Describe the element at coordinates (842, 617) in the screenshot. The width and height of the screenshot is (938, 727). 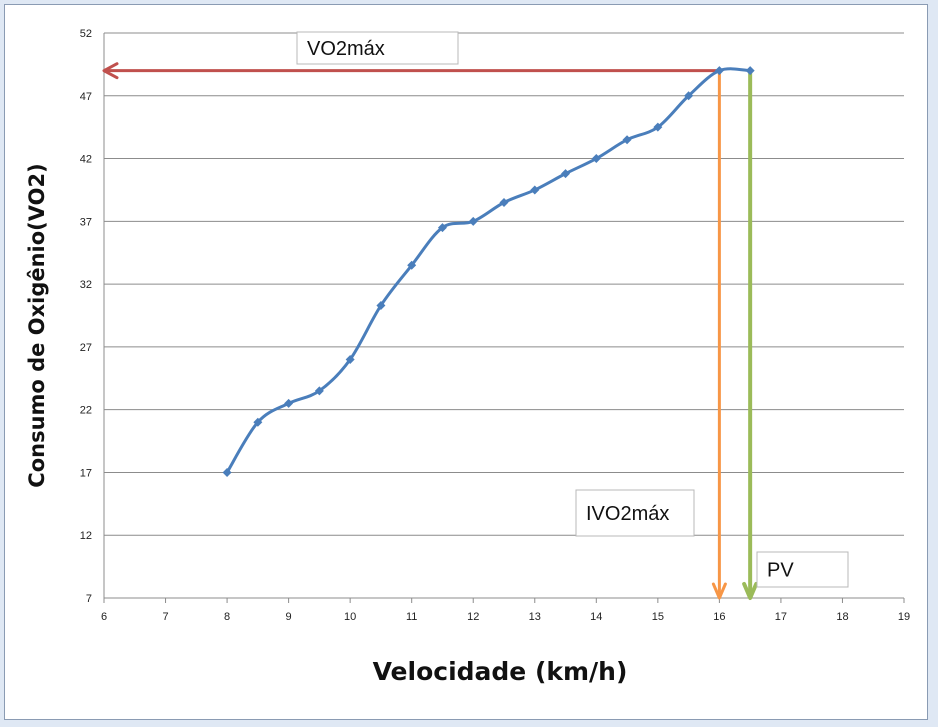
I see `x-tick-label: 18` at that location.